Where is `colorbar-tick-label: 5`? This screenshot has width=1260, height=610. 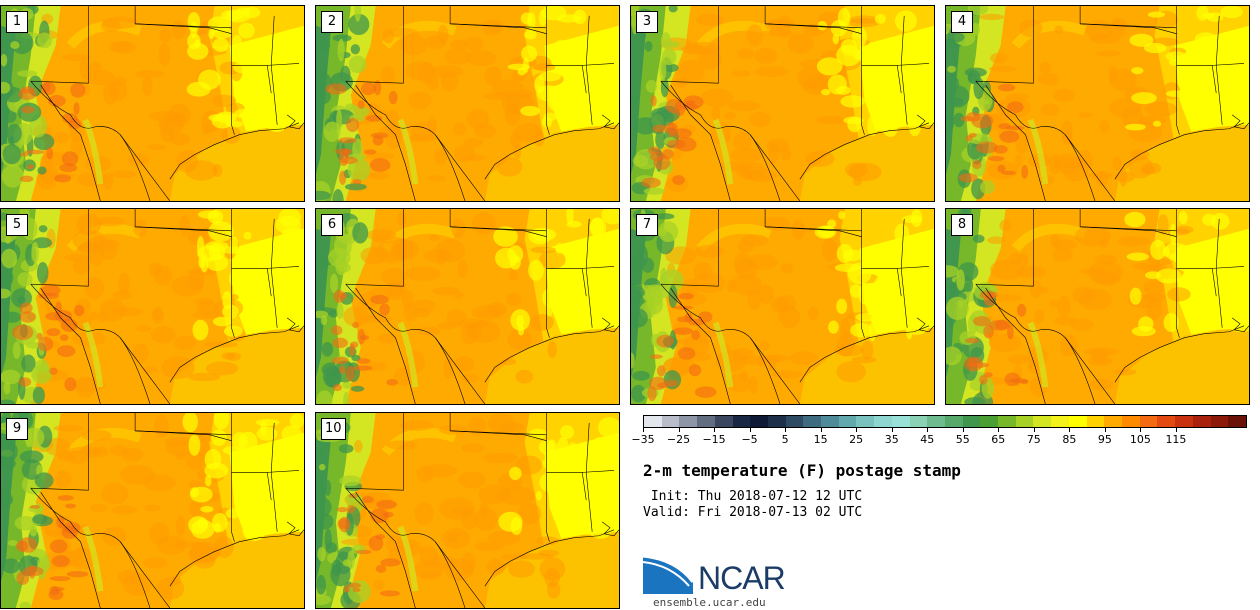 colorbar-tick-label: 5 is located at coordinates (785, 439).